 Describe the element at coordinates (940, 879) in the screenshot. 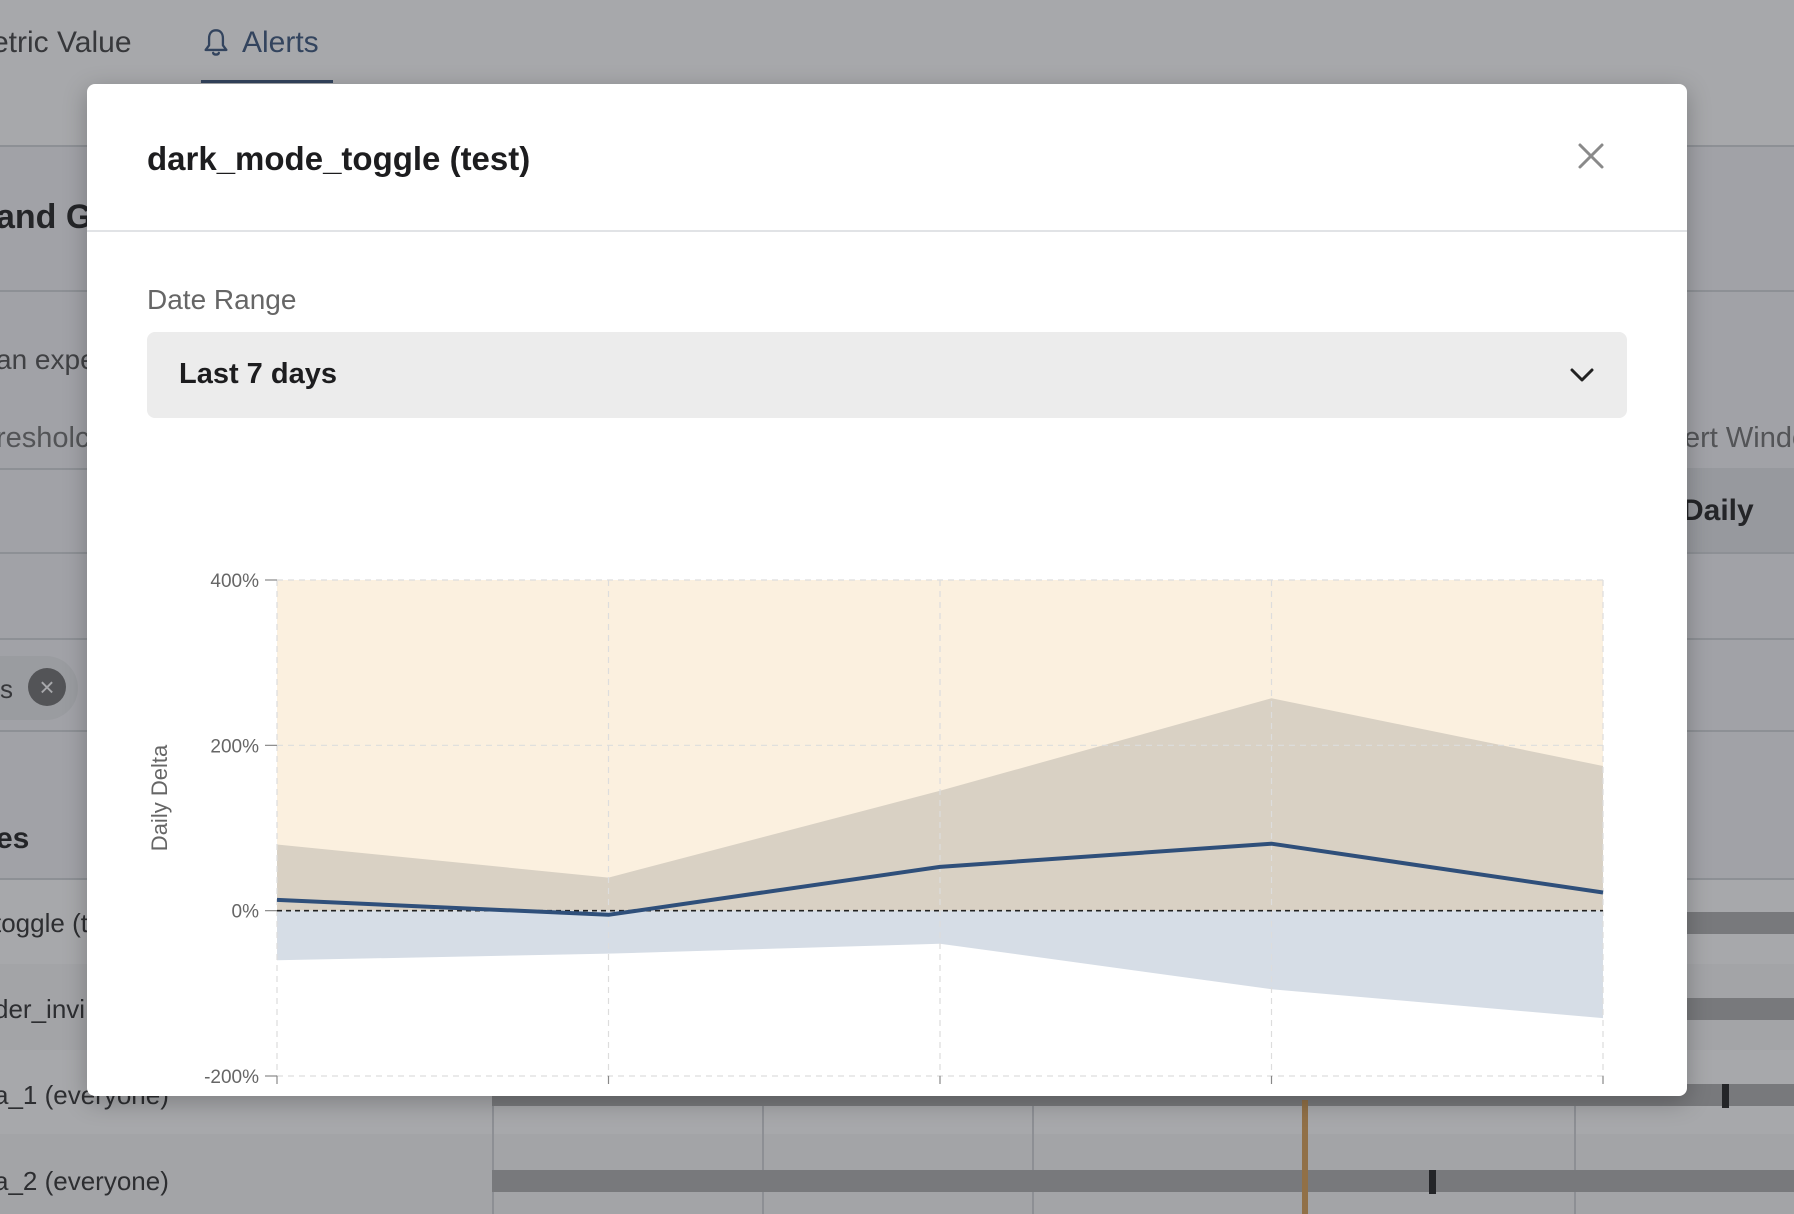

I see `series-line` at that location.